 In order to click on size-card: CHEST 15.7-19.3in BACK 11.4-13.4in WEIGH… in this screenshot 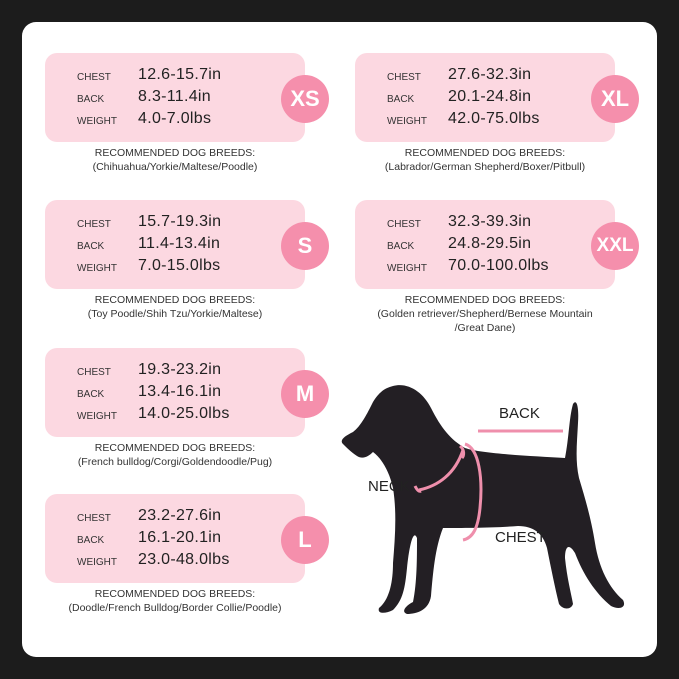, I will do `click(175, 244)`.